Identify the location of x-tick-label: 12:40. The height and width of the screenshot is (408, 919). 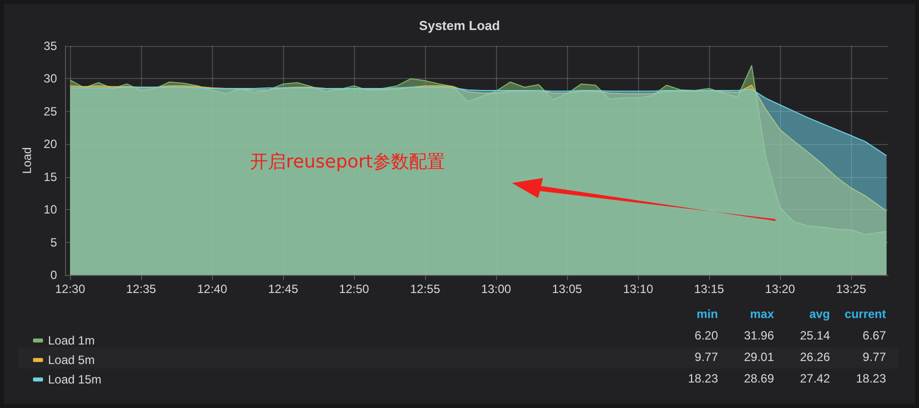
(212, 289).